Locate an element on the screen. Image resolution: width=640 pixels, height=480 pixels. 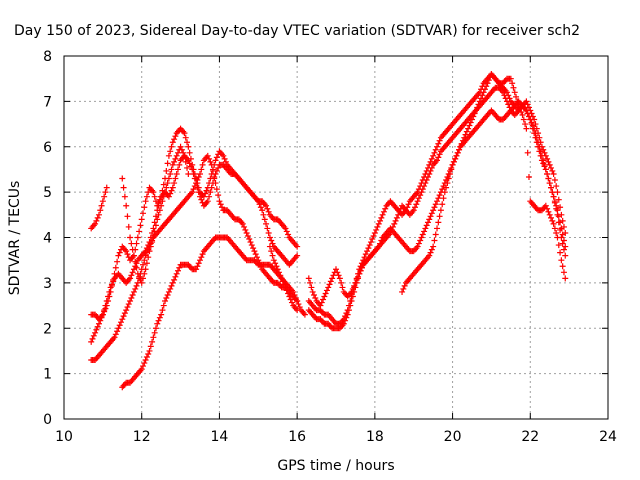
x-axis-label: GPS time / hours is located at coordinates (335, 466).